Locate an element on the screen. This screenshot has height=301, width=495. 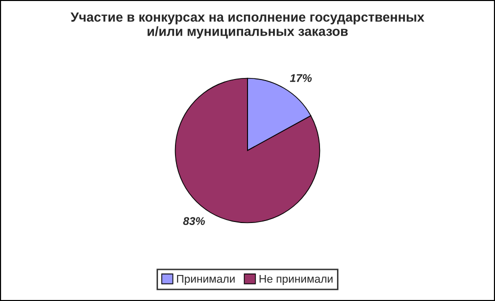
data-label: 17% is located at coordinates (301, 78).